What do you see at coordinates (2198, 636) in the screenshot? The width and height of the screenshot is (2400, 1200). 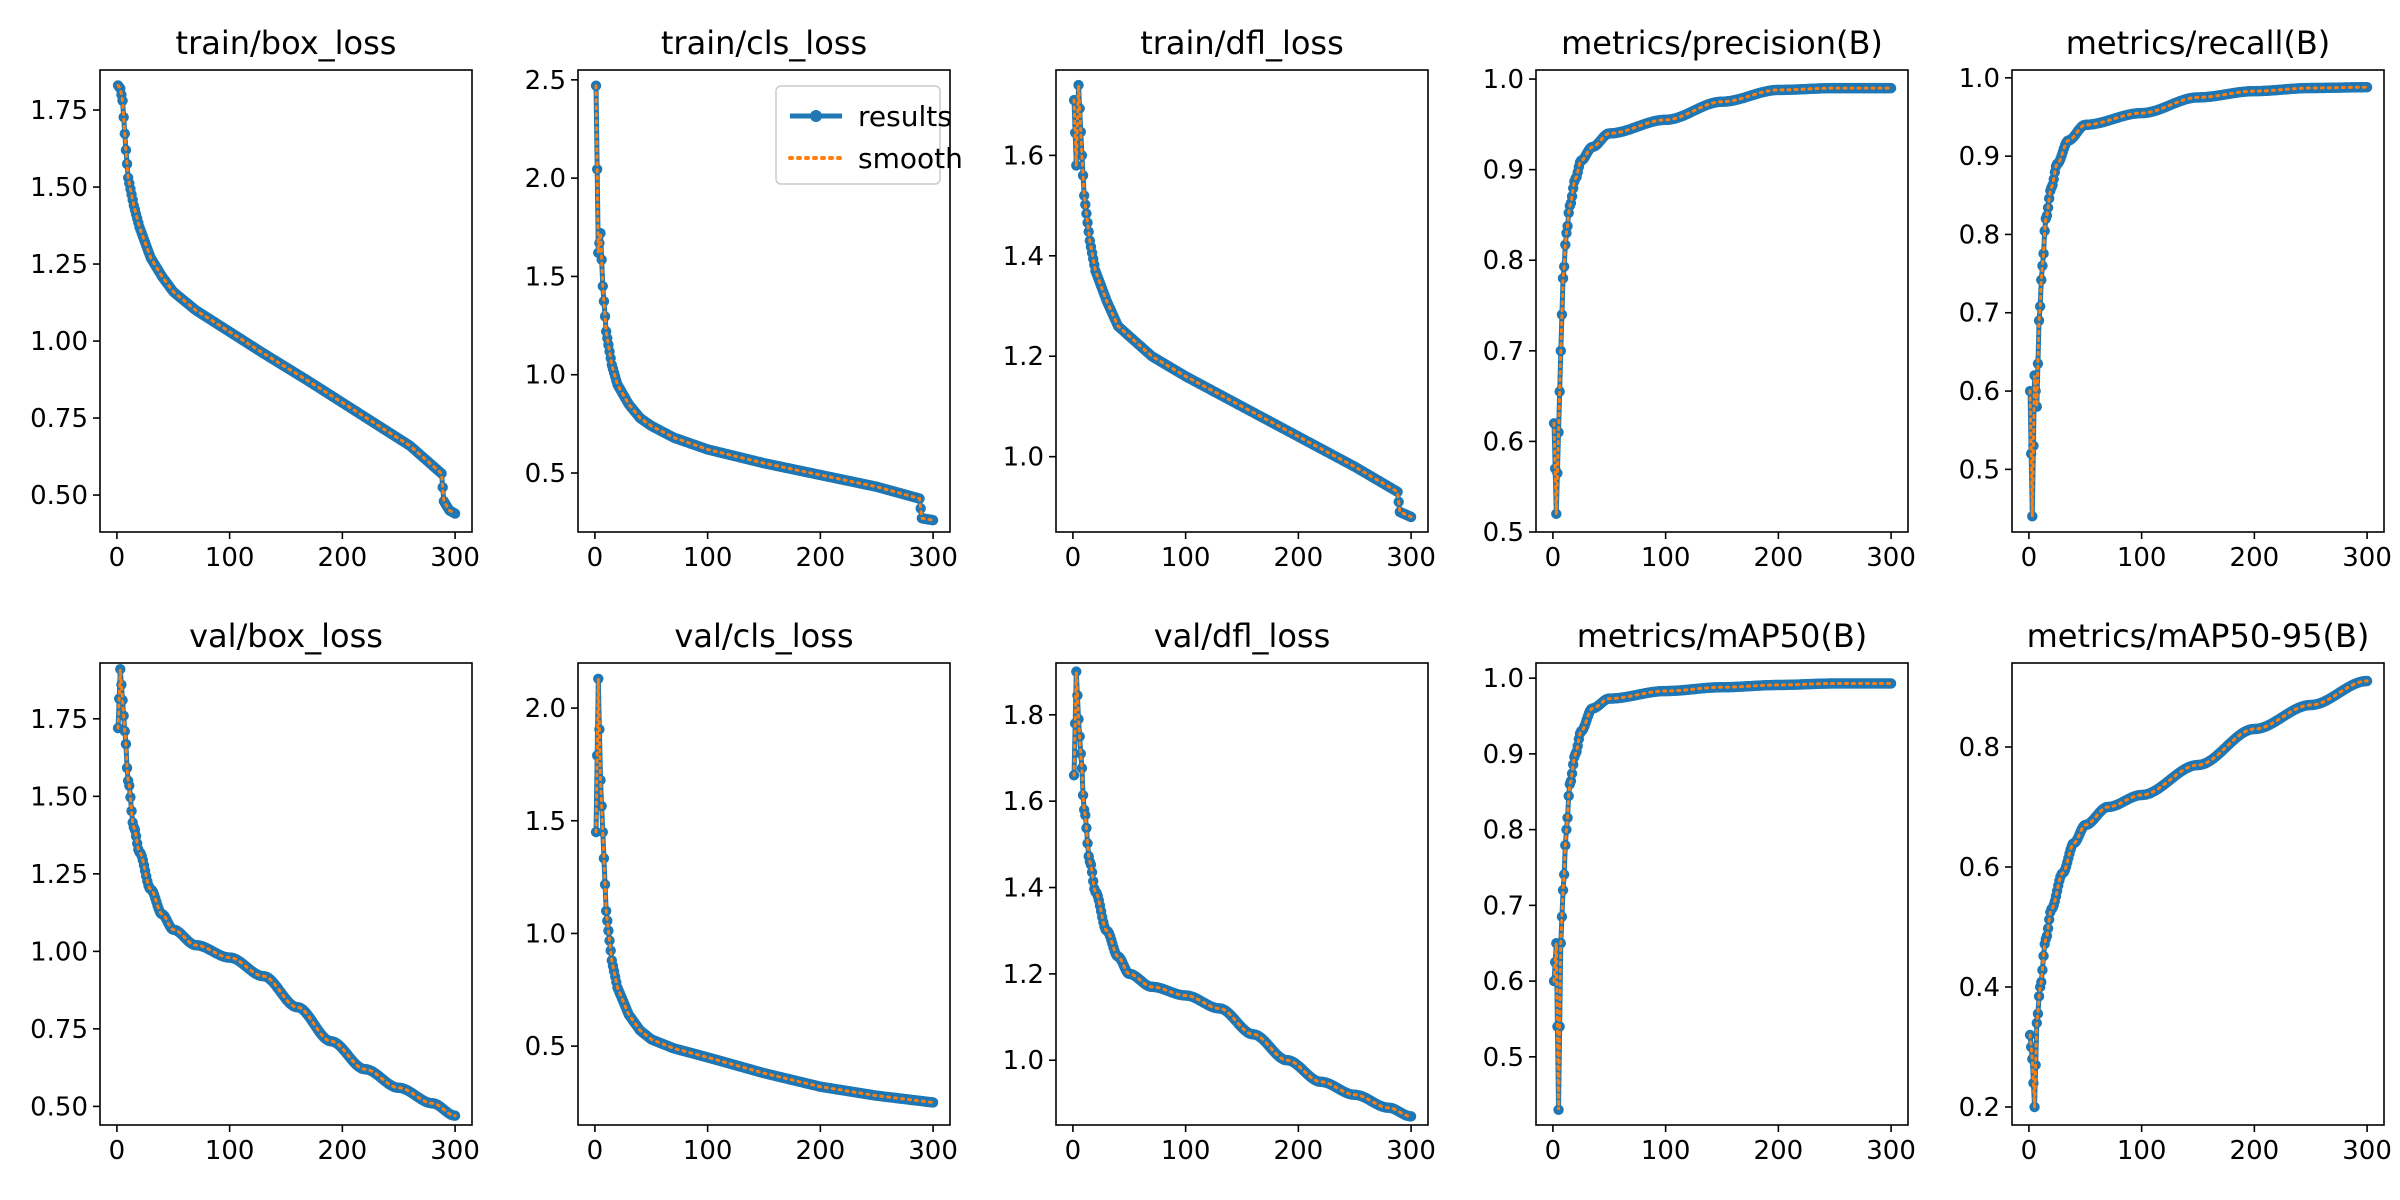 I see `panel-title: metrics/mAP50-95(B)` at bounding box center [2198, 636].